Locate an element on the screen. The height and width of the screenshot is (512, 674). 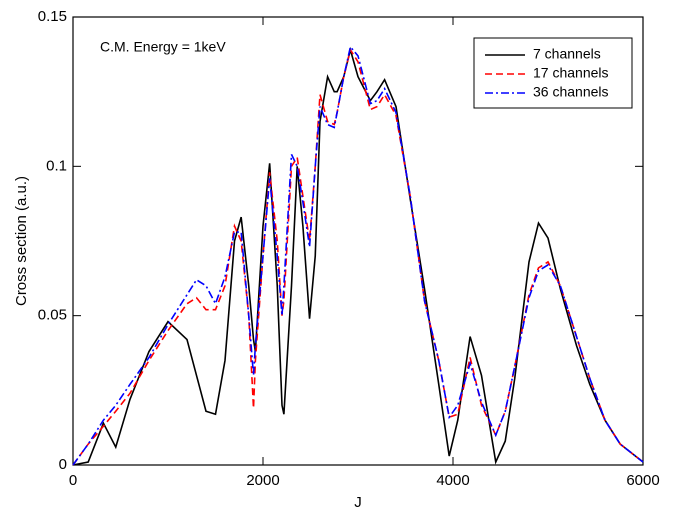
y-axis-label: Cross section (a.u.) is located at coordinates (21, 241).